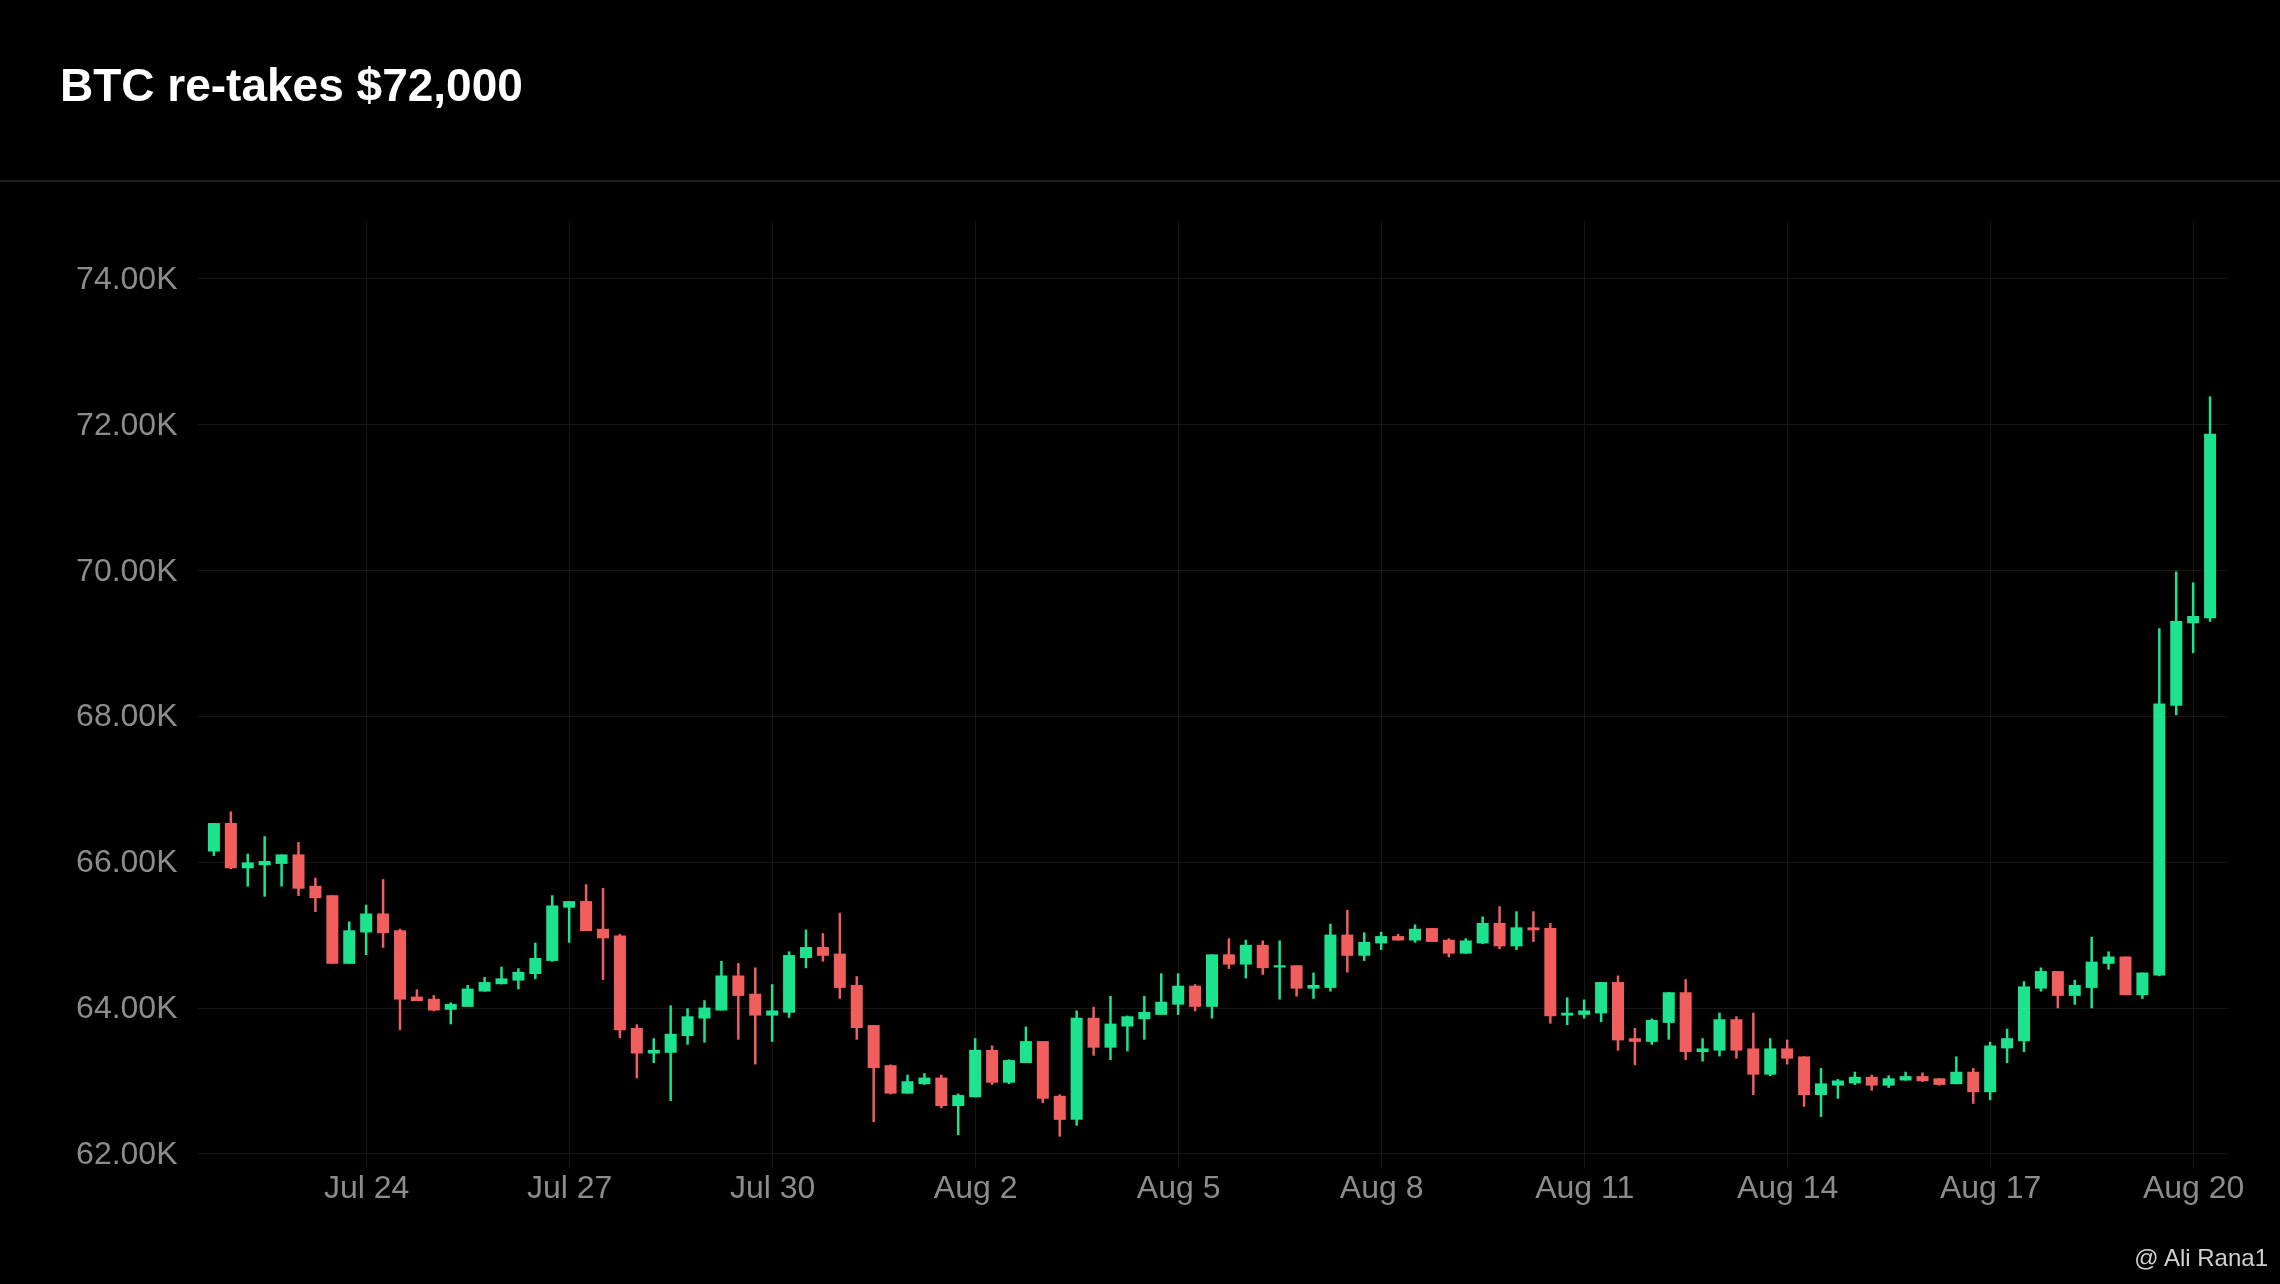  I want to click on x-tick-label: Jul 27, so click(569, 1186).